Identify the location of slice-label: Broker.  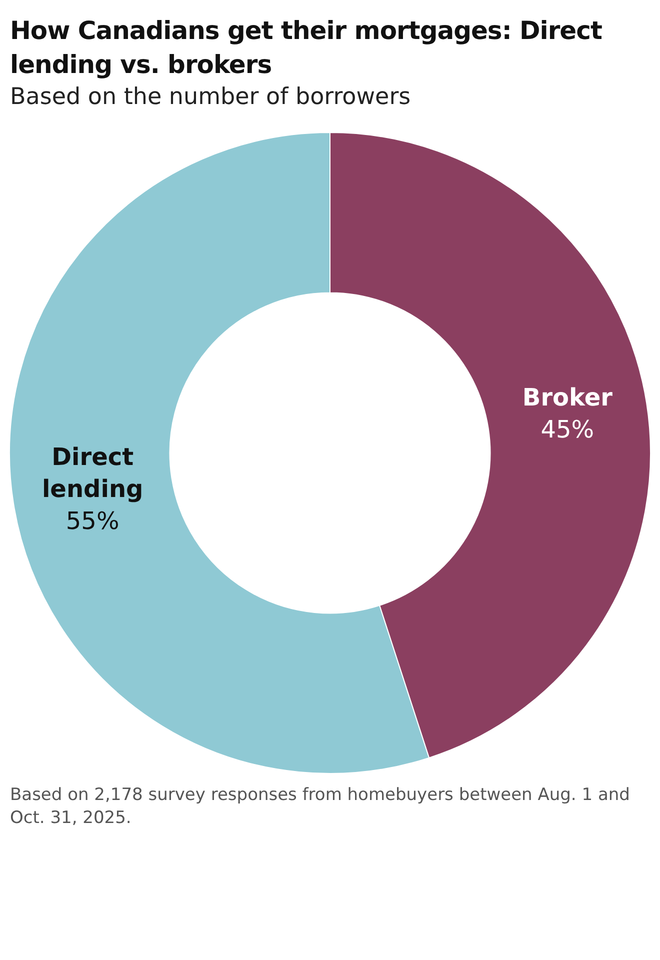
(567, 398).